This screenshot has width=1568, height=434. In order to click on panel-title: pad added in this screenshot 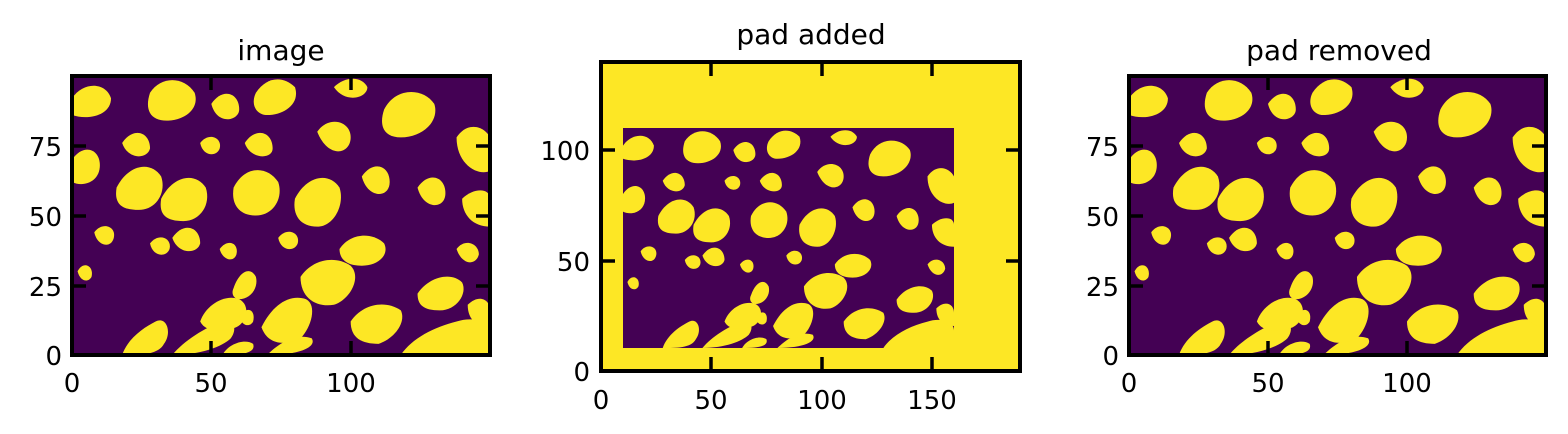, I will do `click(810, 34)`.